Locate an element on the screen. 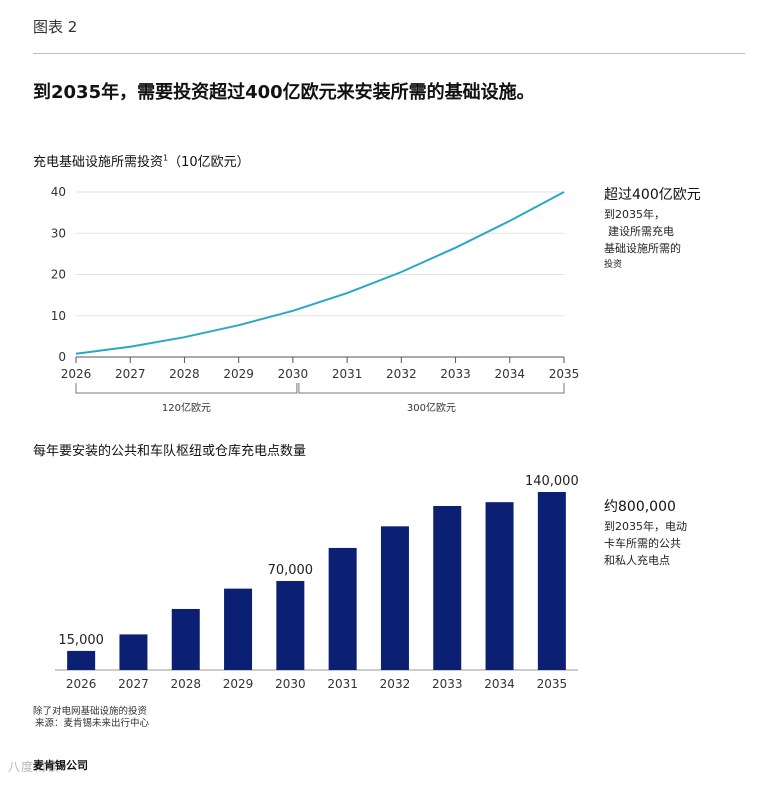 The width and height of the screenshot is (784, 785). line-series-investment is located at coordinates (320, 273).